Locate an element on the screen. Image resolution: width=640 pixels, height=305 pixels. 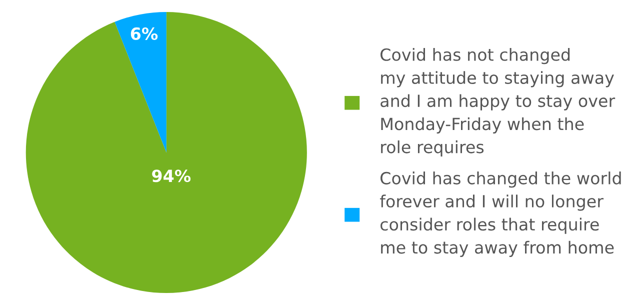
data-label: 94% is located at coordinates (171, 176).